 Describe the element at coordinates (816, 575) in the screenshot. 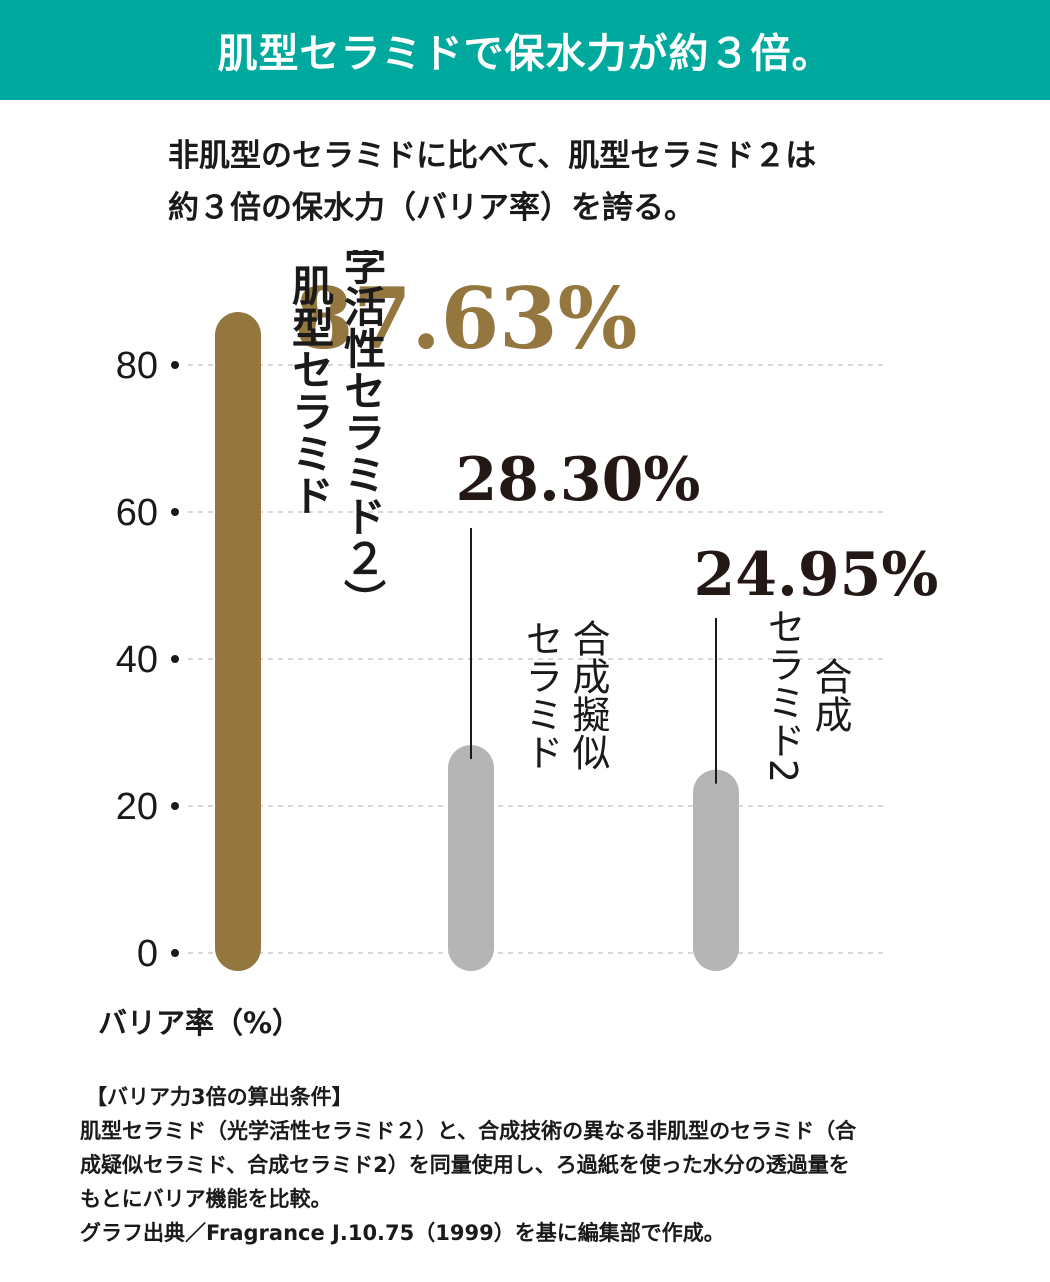

I see `value-label-3: 24.95%` at that location.